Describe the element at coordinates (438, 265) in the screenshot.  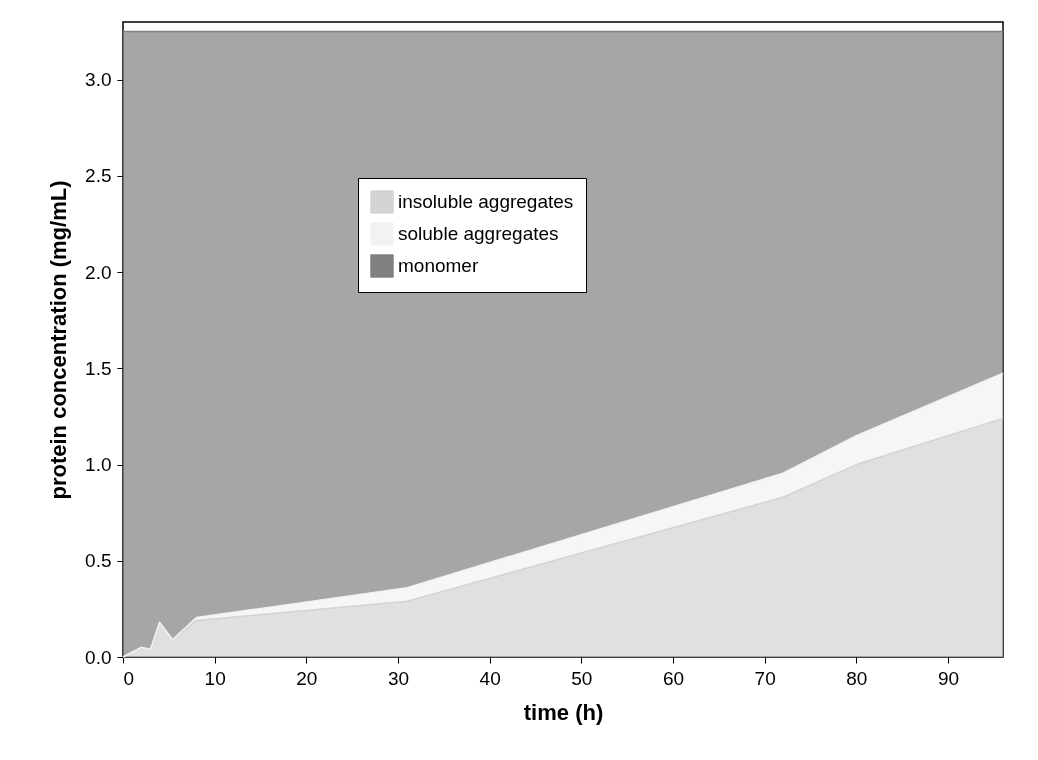
I see `legend-label: monomer` at that location.